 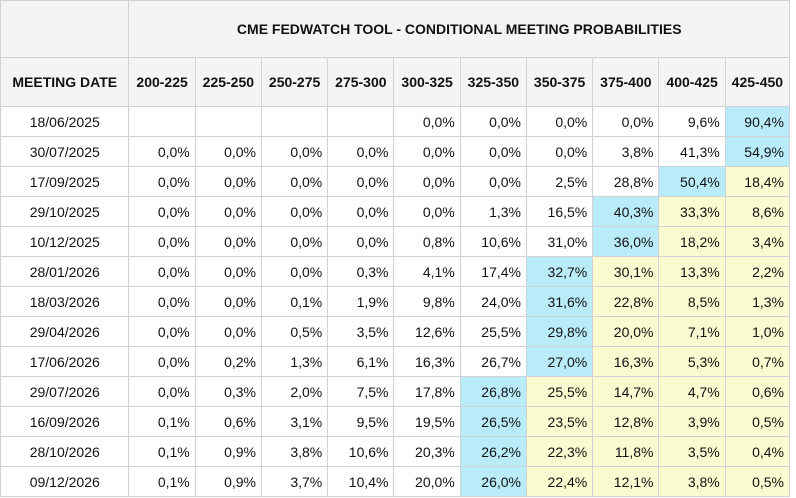 I want to click on probability-cell: 50,4%, so click(x=692, y=181).